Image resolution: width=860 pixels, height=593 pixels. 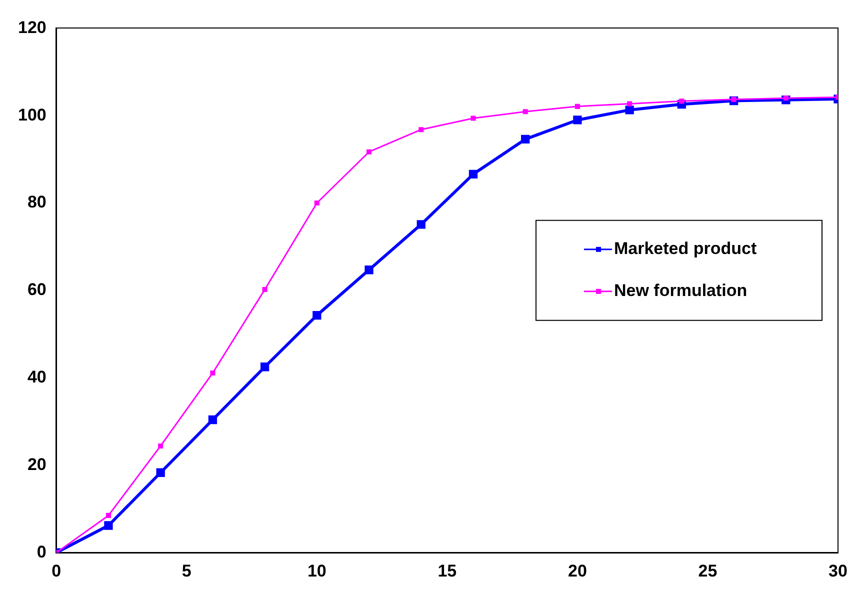 What do you see at coordinates (32, 114) in the screenshot?
I see `y-tick-label: 100` at bounding box center [32, 114].